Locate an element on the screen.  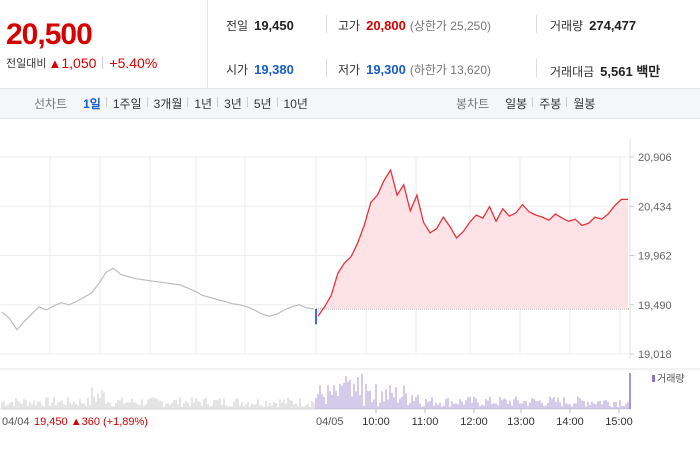
y-tick-label: 19,490 is located at coordinates (655, 306).